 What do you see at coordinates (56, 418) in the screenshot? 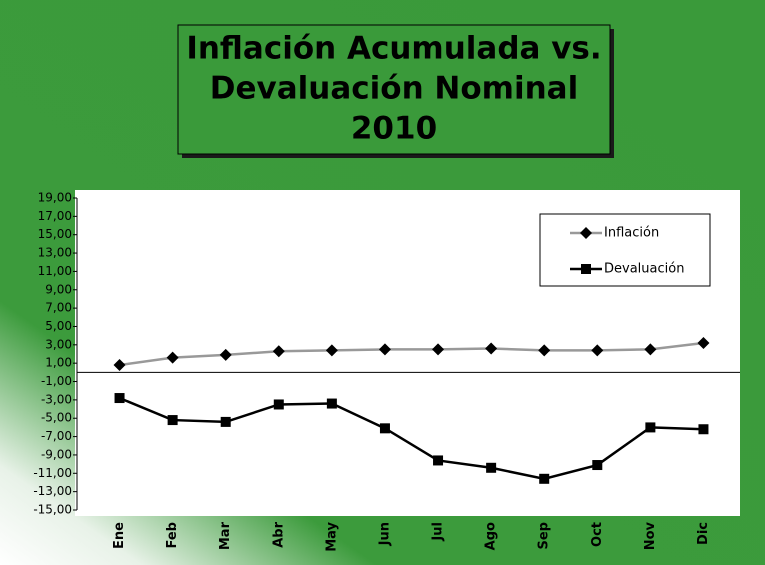
I see `y-tick-label: -5,00` at bounding box center [56, 418].